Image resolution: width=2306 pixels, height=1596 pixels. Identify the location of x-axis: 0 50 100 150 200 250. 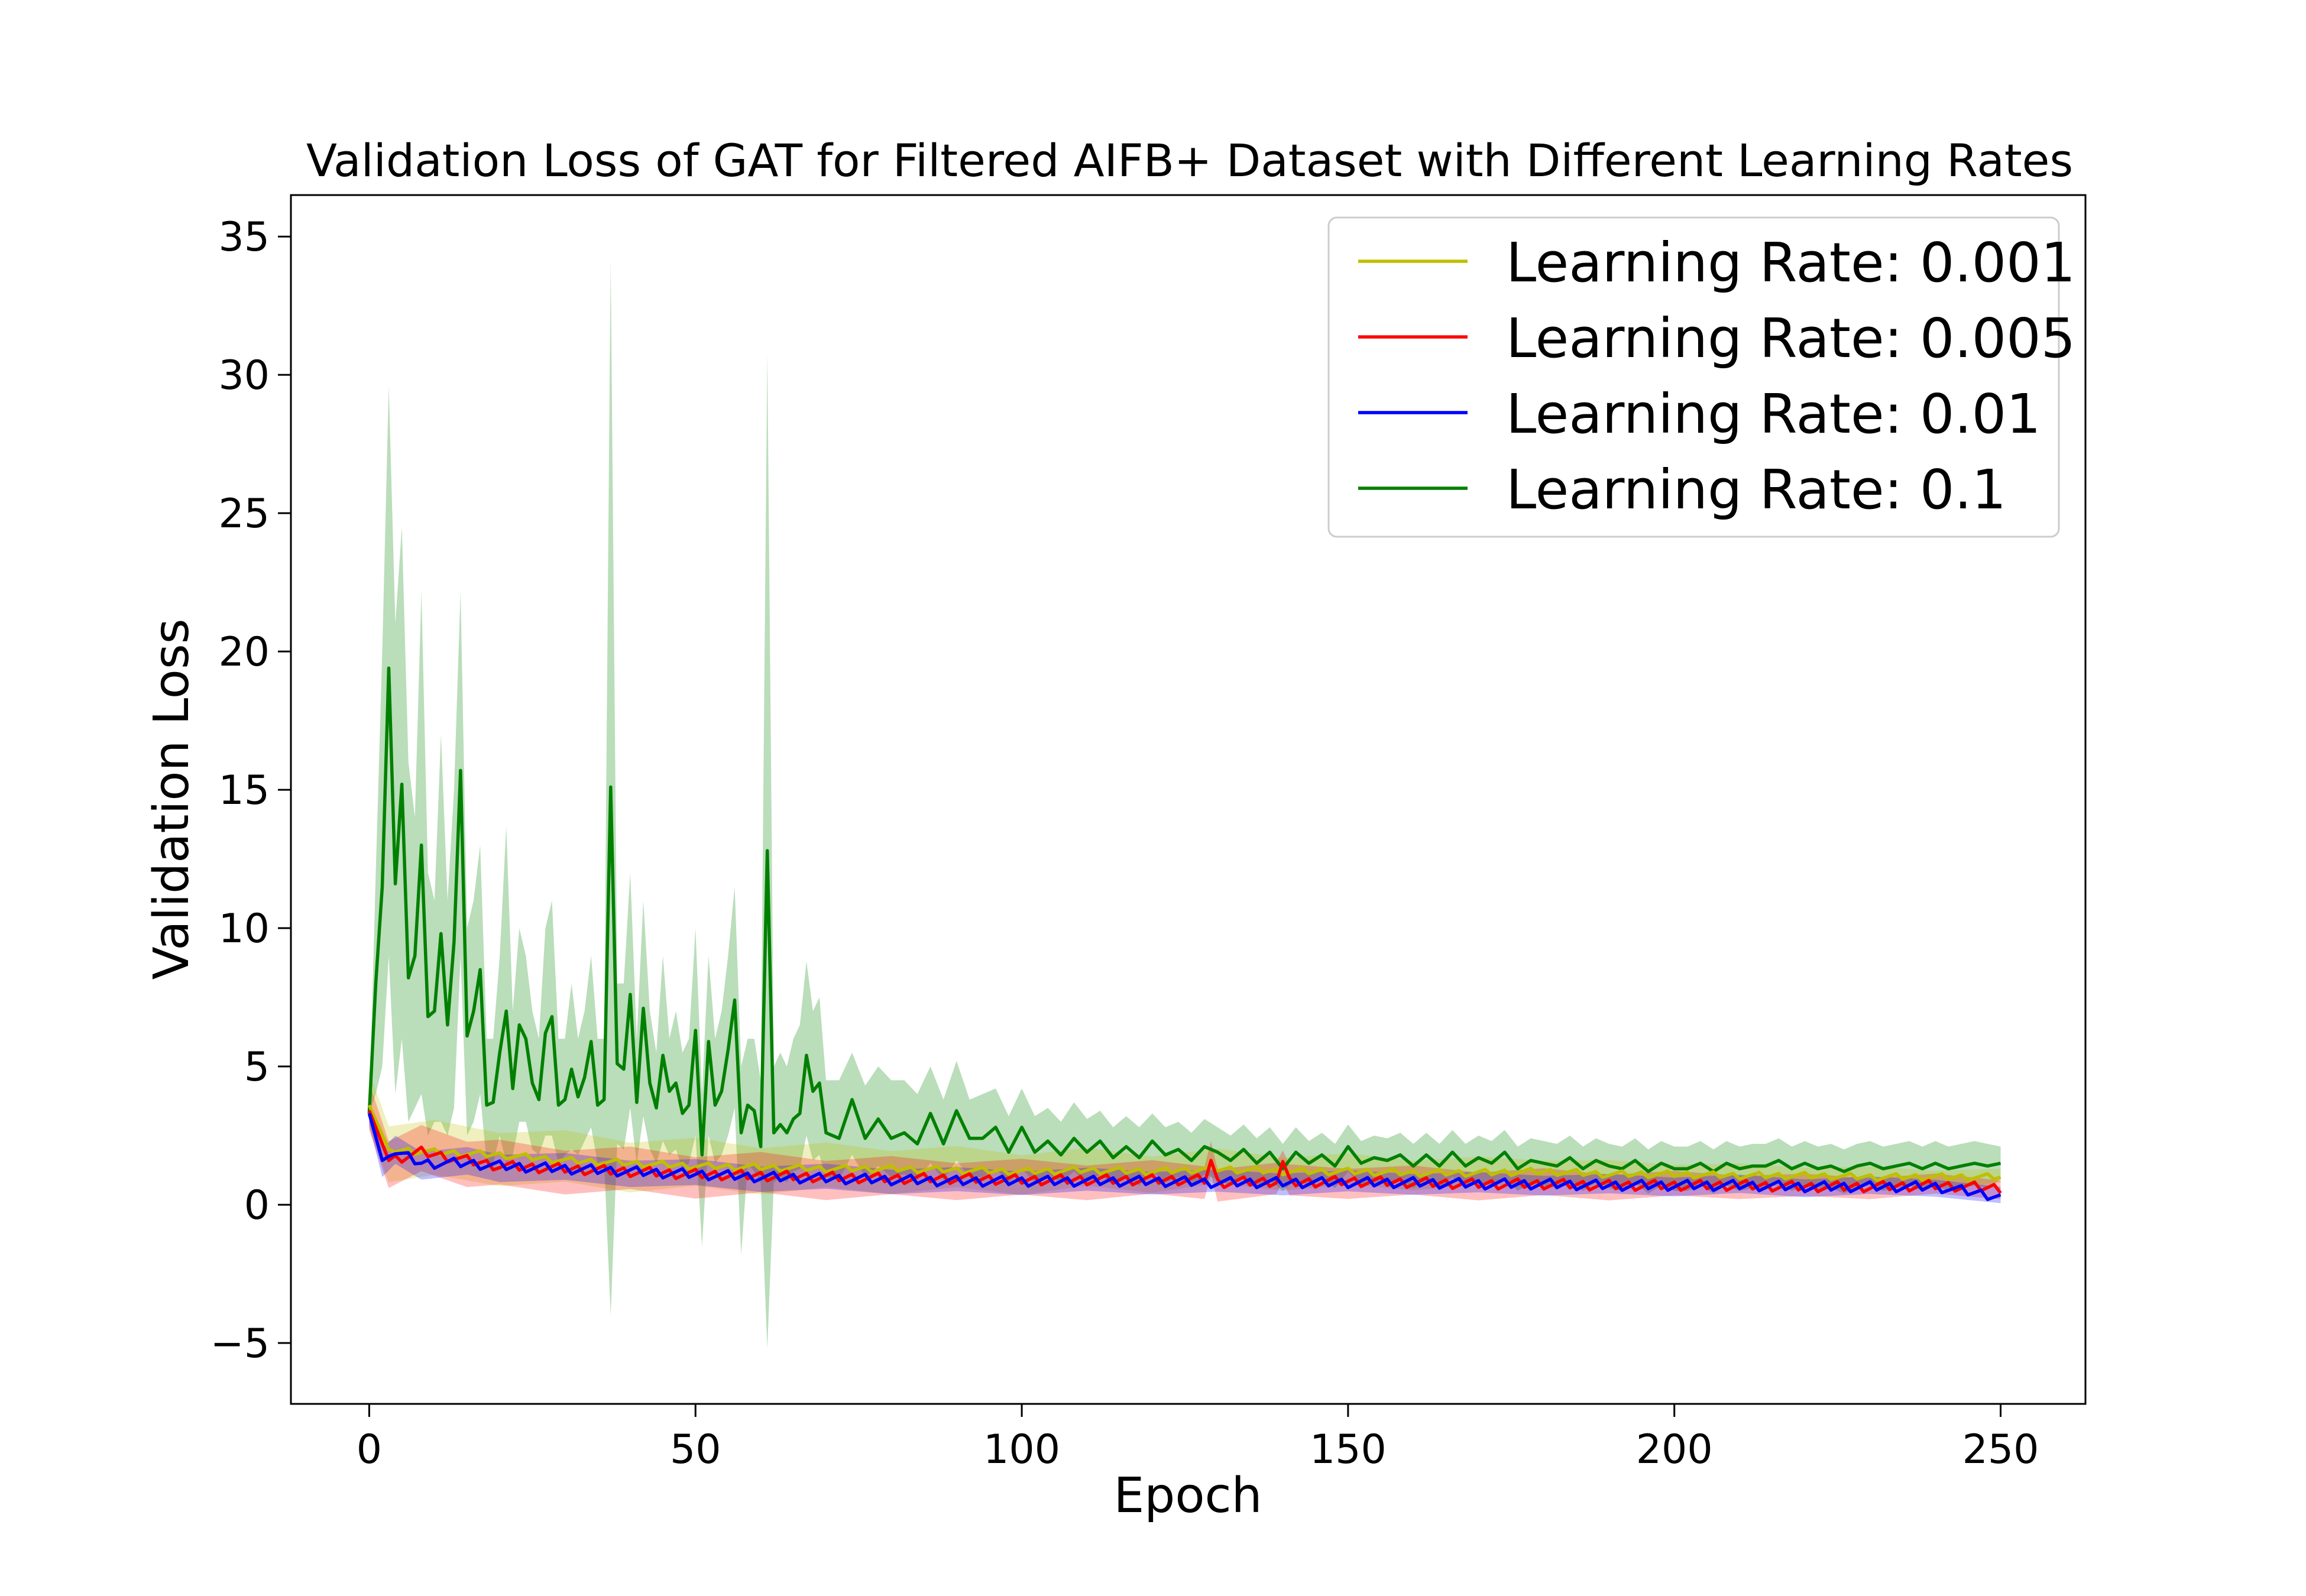
(1198, 1439).